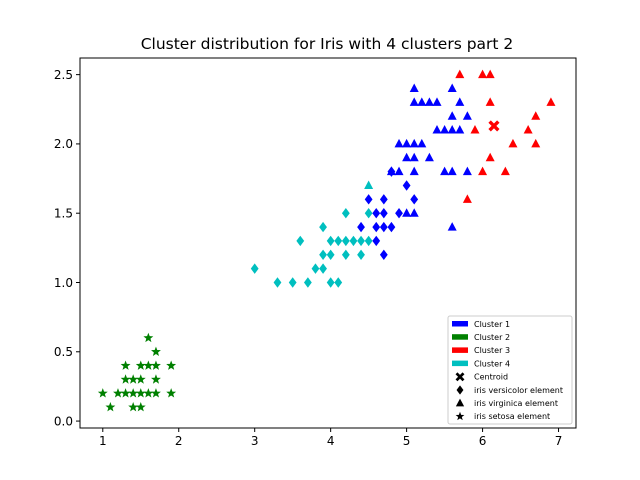 The image size is (640, 480). I want to click on y-tick-label: 2.5, so click(63, 75).